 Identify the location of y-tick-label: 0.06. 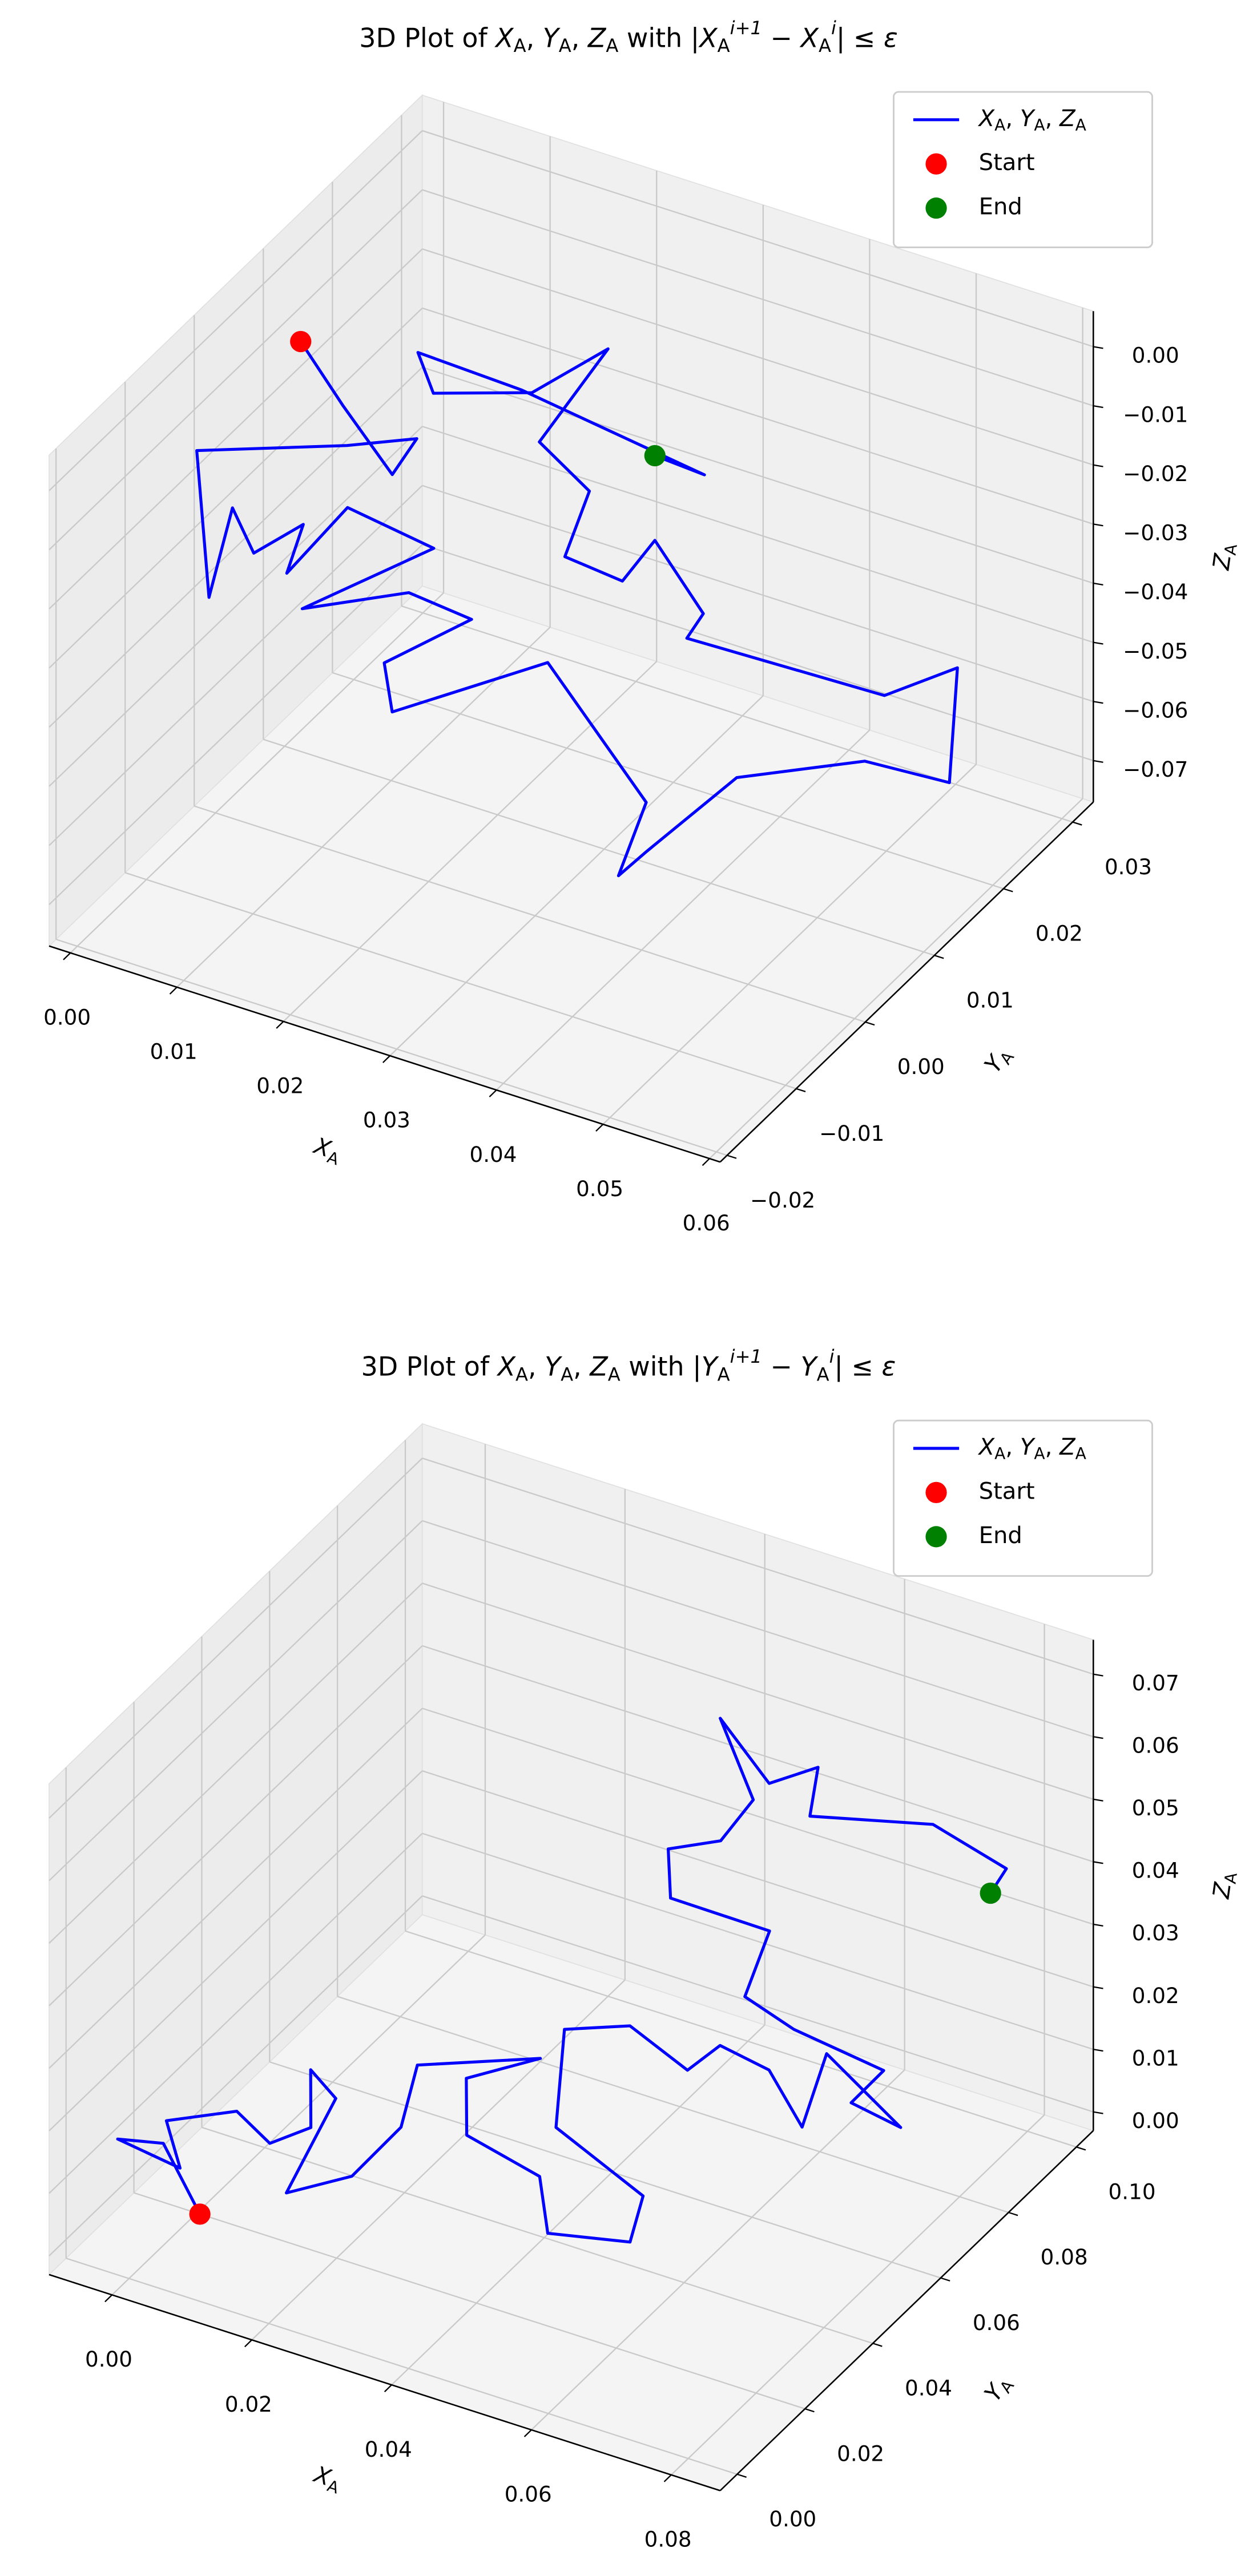
(997, 2322).